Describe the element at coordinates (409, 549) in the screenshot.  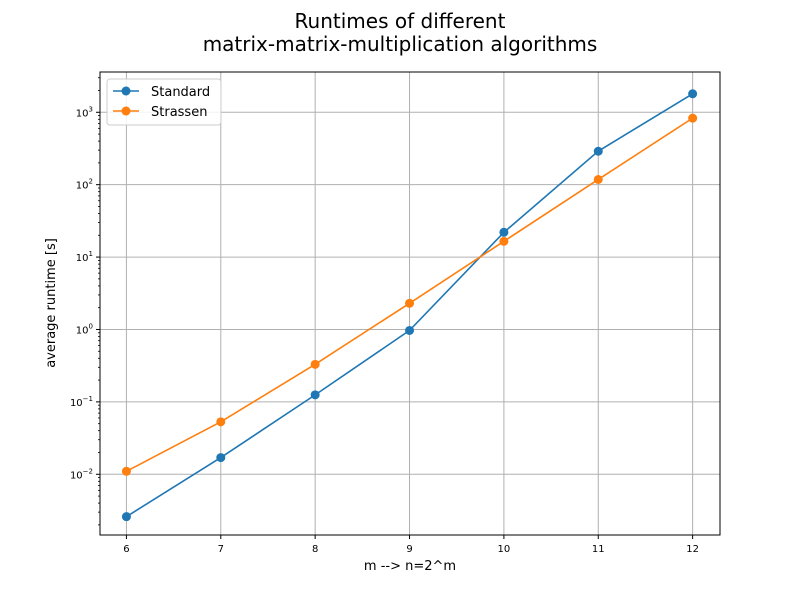
I see `x-tick-label: 9` at that location.